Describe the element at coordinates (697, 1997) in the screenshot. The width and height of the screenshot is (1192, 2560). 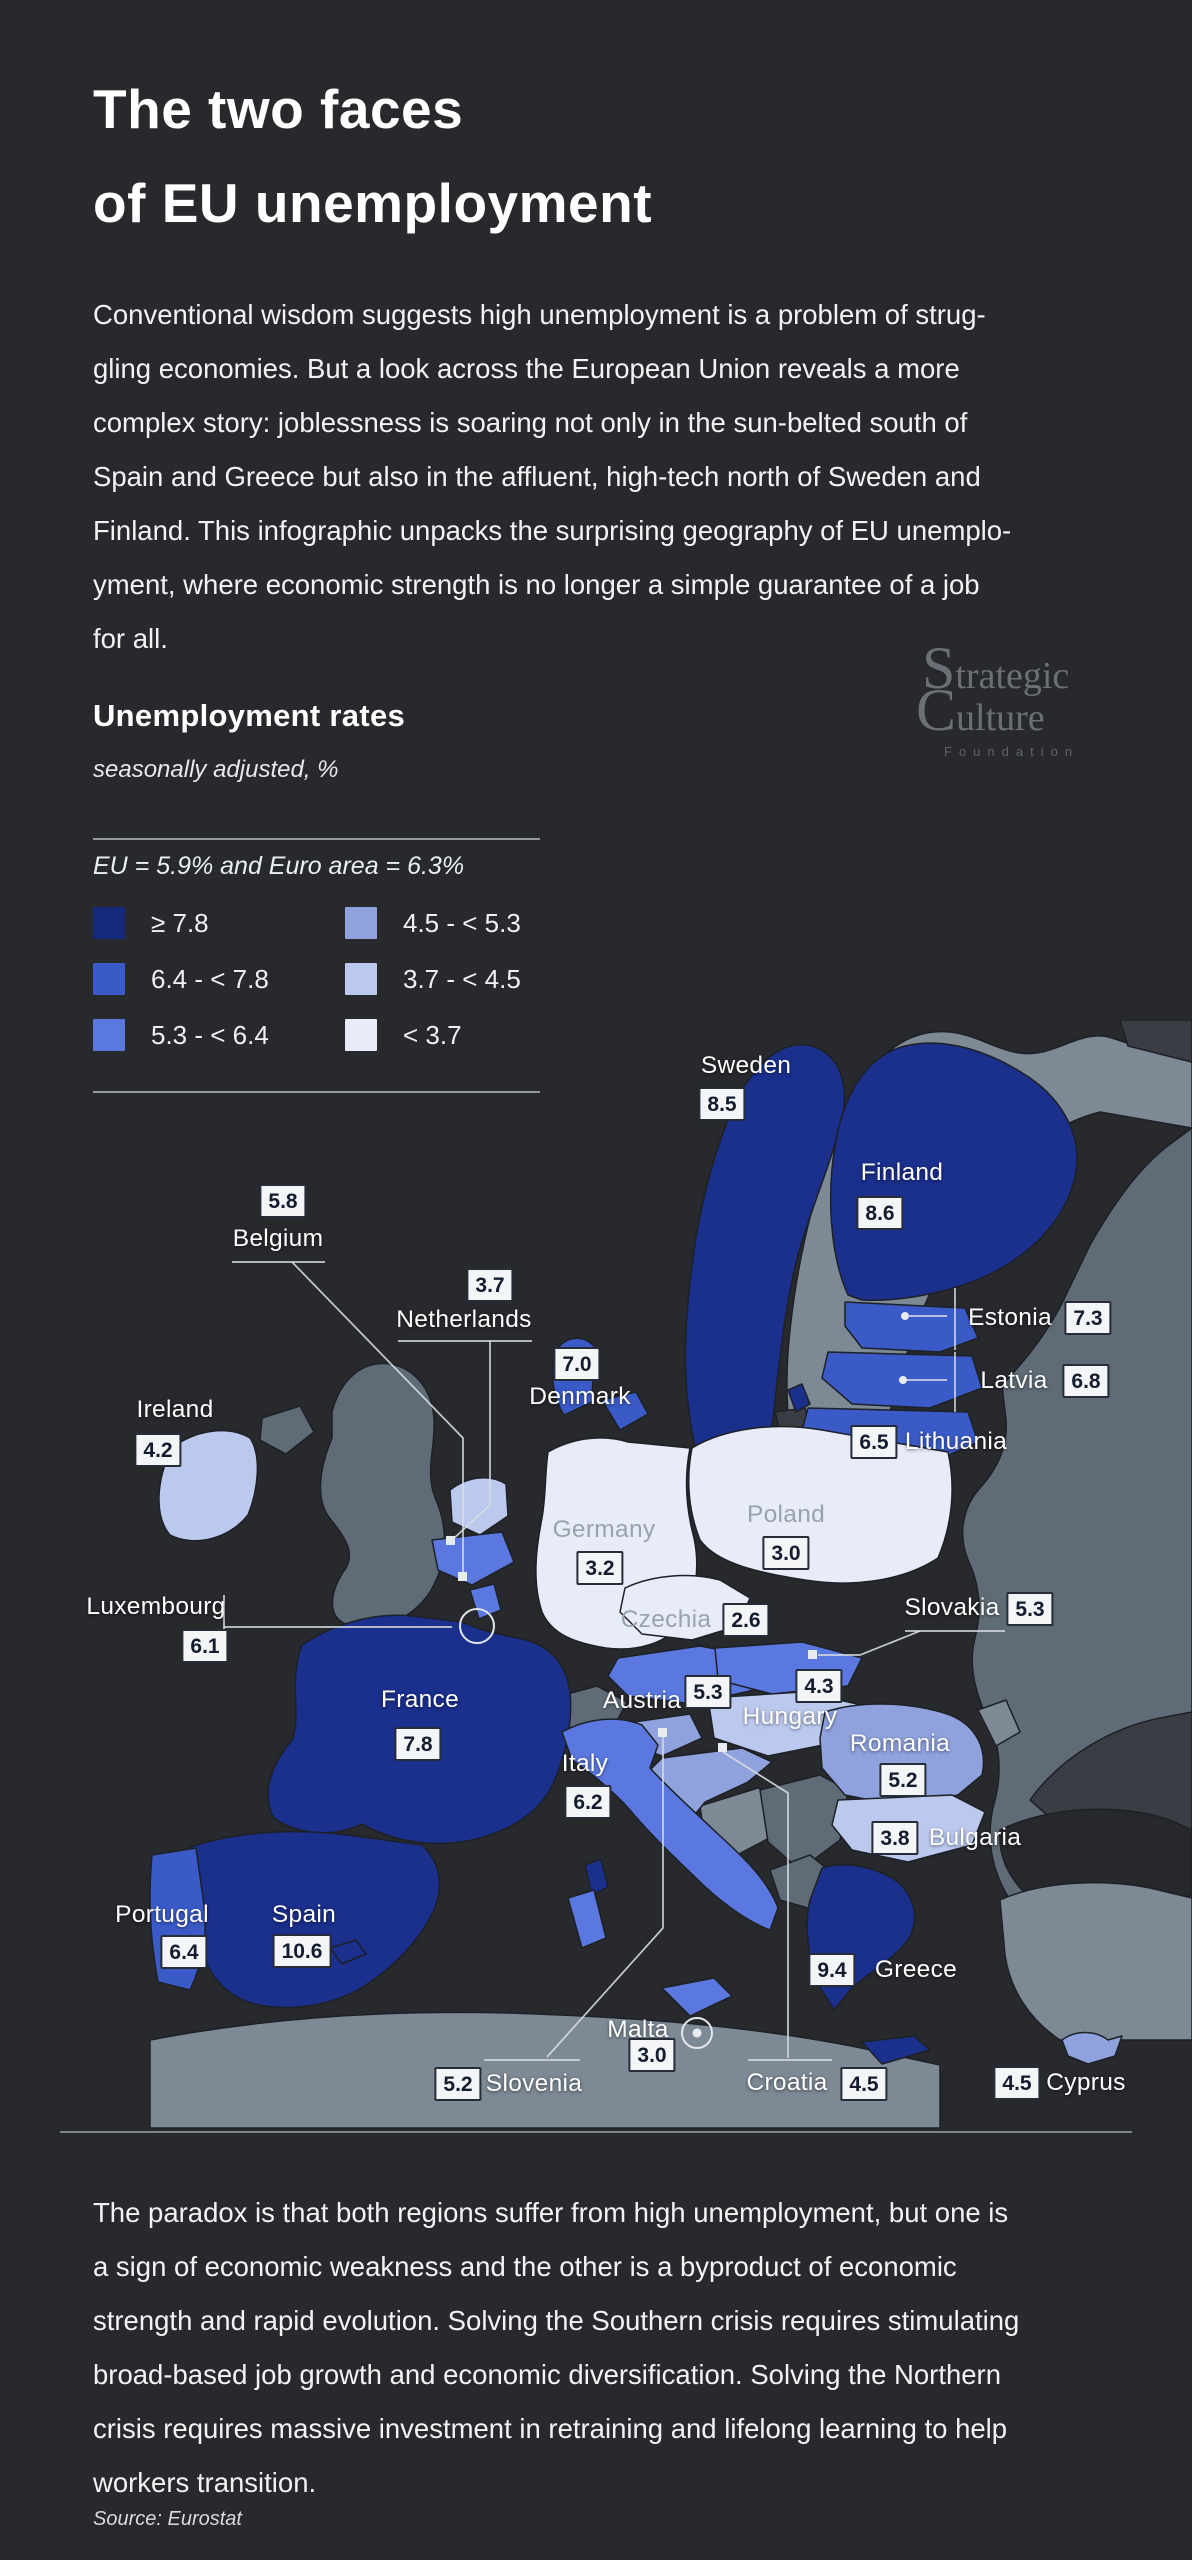
I see `island-sicily` at that location.